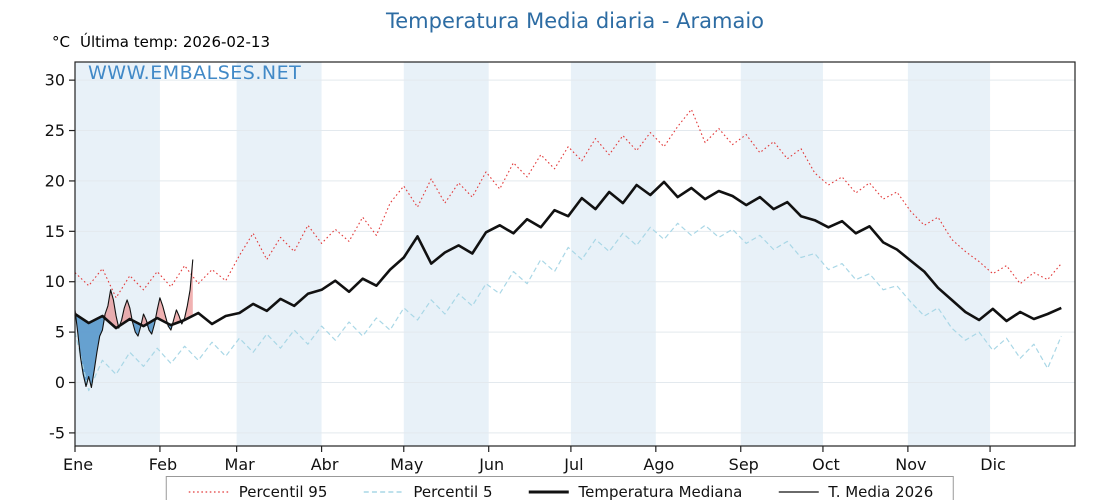 Image resolution: width=1120 pixels, height=500 pixels. Describe the element at coordinates (78, 464) in the screenshot. I see `svg-text: Ene` at that location.